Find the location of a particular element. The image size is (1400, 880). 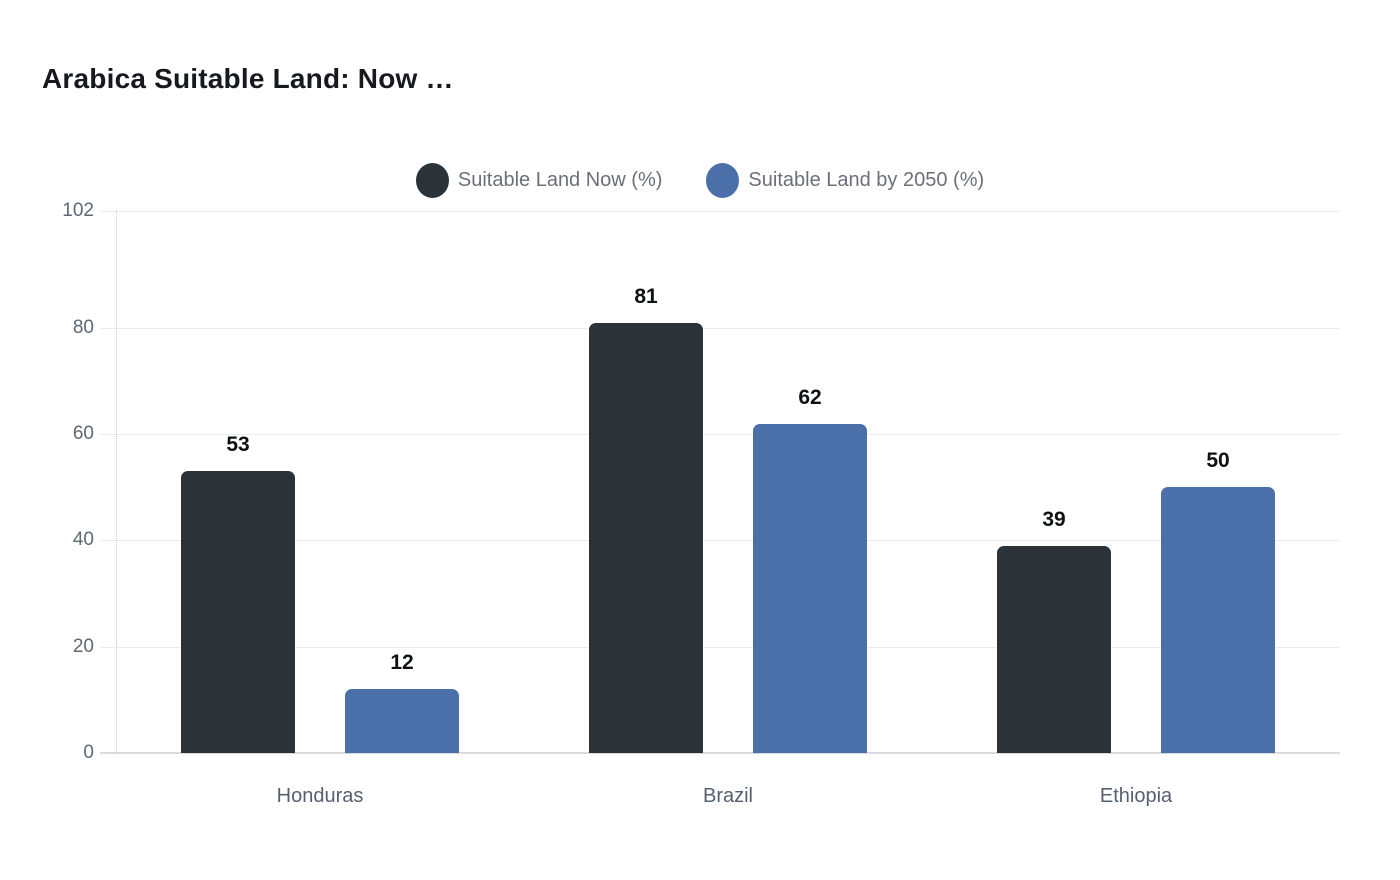

legend-label: Suitable Land by 2050 (%) is located at coordinates (866, 179).